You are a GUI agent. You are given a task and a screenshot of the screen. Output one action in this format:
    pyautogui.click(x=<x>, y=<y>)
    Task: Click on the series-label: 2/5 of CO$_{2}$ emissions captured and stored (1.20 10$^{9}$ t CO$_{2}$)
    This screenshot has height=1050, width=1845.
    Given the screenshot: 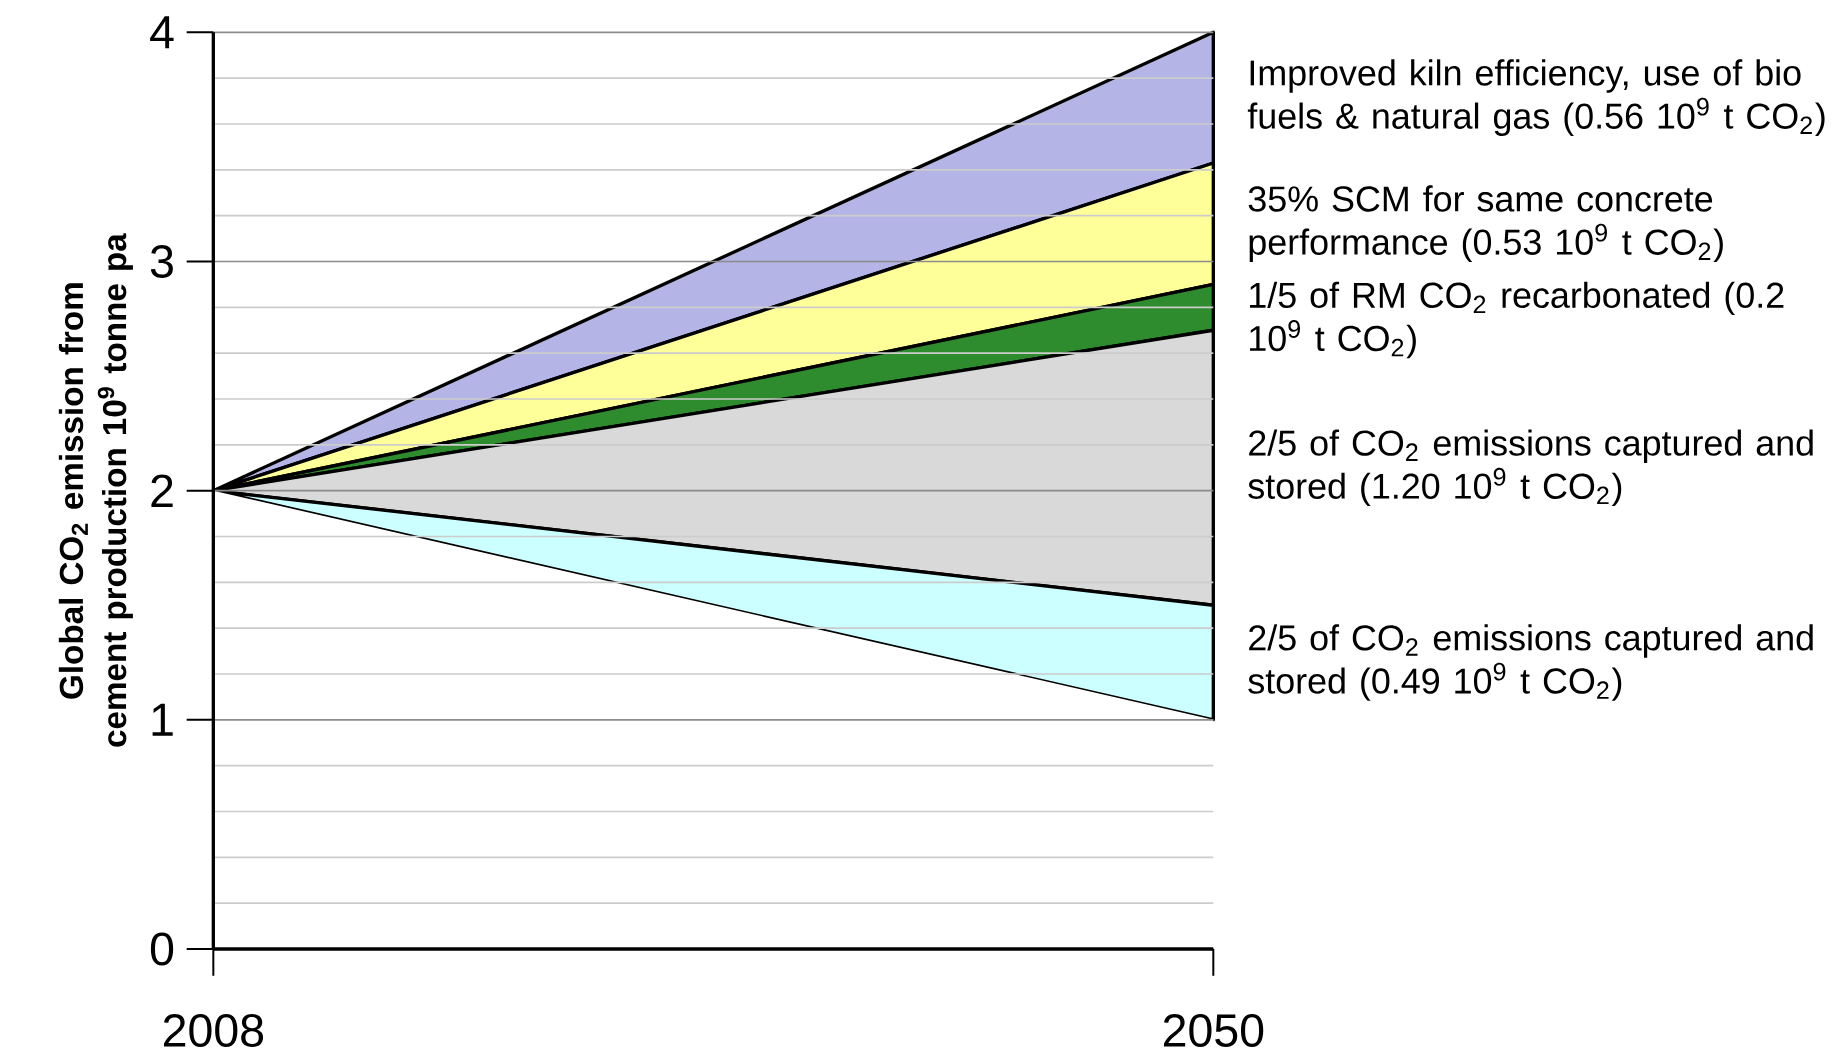 What is the action you would take?
    pyautogui.click(x=1530, y=468)
    